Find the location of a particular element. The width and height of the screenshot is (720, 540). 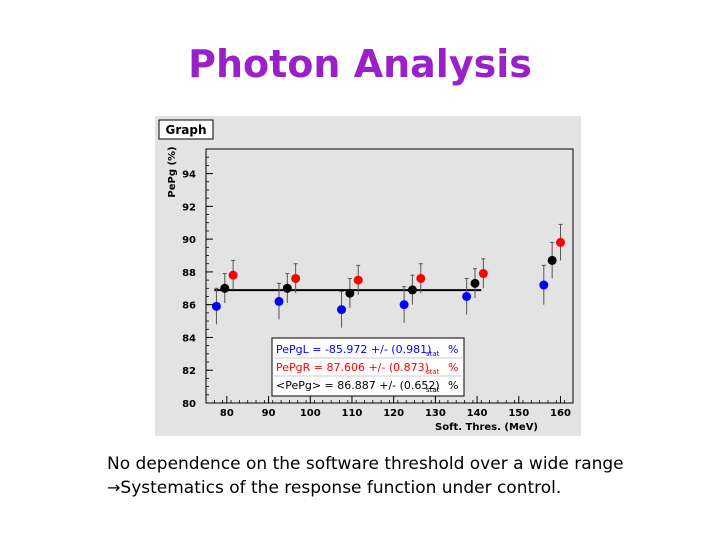

y-axis-label: PePg (%) is located at coordinates (172, 171).